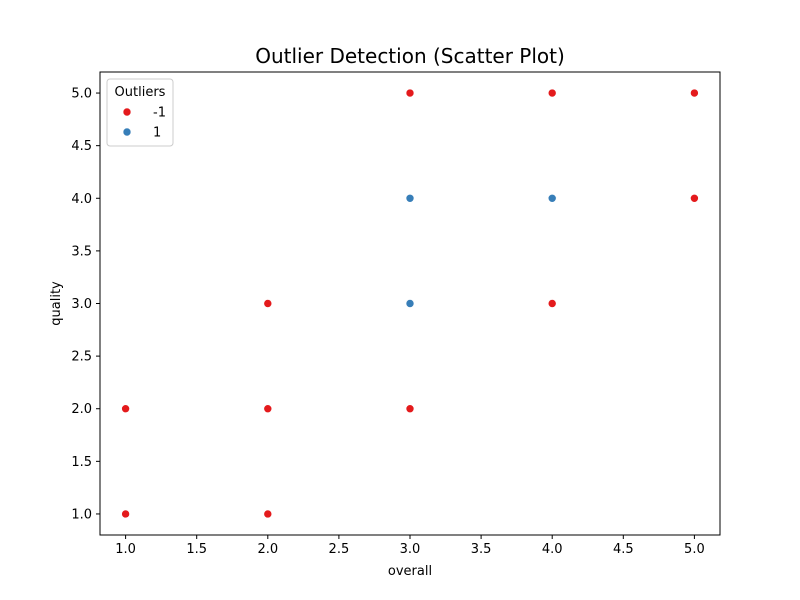 Image resolution: width=800 pixels, height=600 pixels. Describe the element at coordinates (159, 113) in the screenshot. I see `legend-label: -1` at that location.